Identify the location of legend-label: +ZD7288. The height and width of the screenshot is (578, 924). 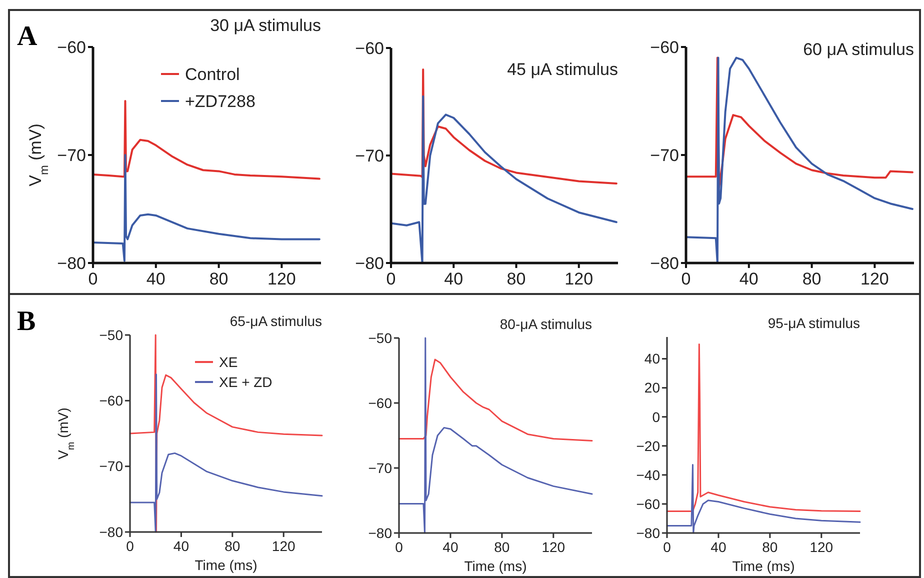
(220, 101).